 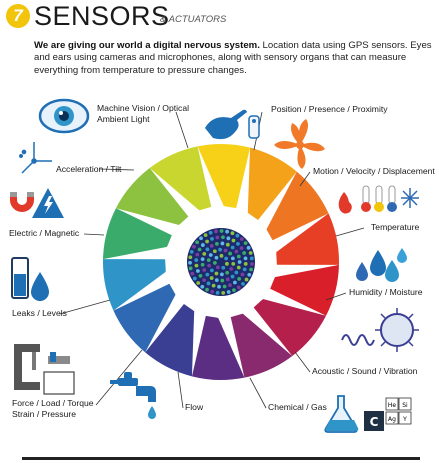 What do you see at coordinates (143, 108) in the screenshot?
I see `label-line: Machine Vision / Optical` at bounding box center [143, 108].